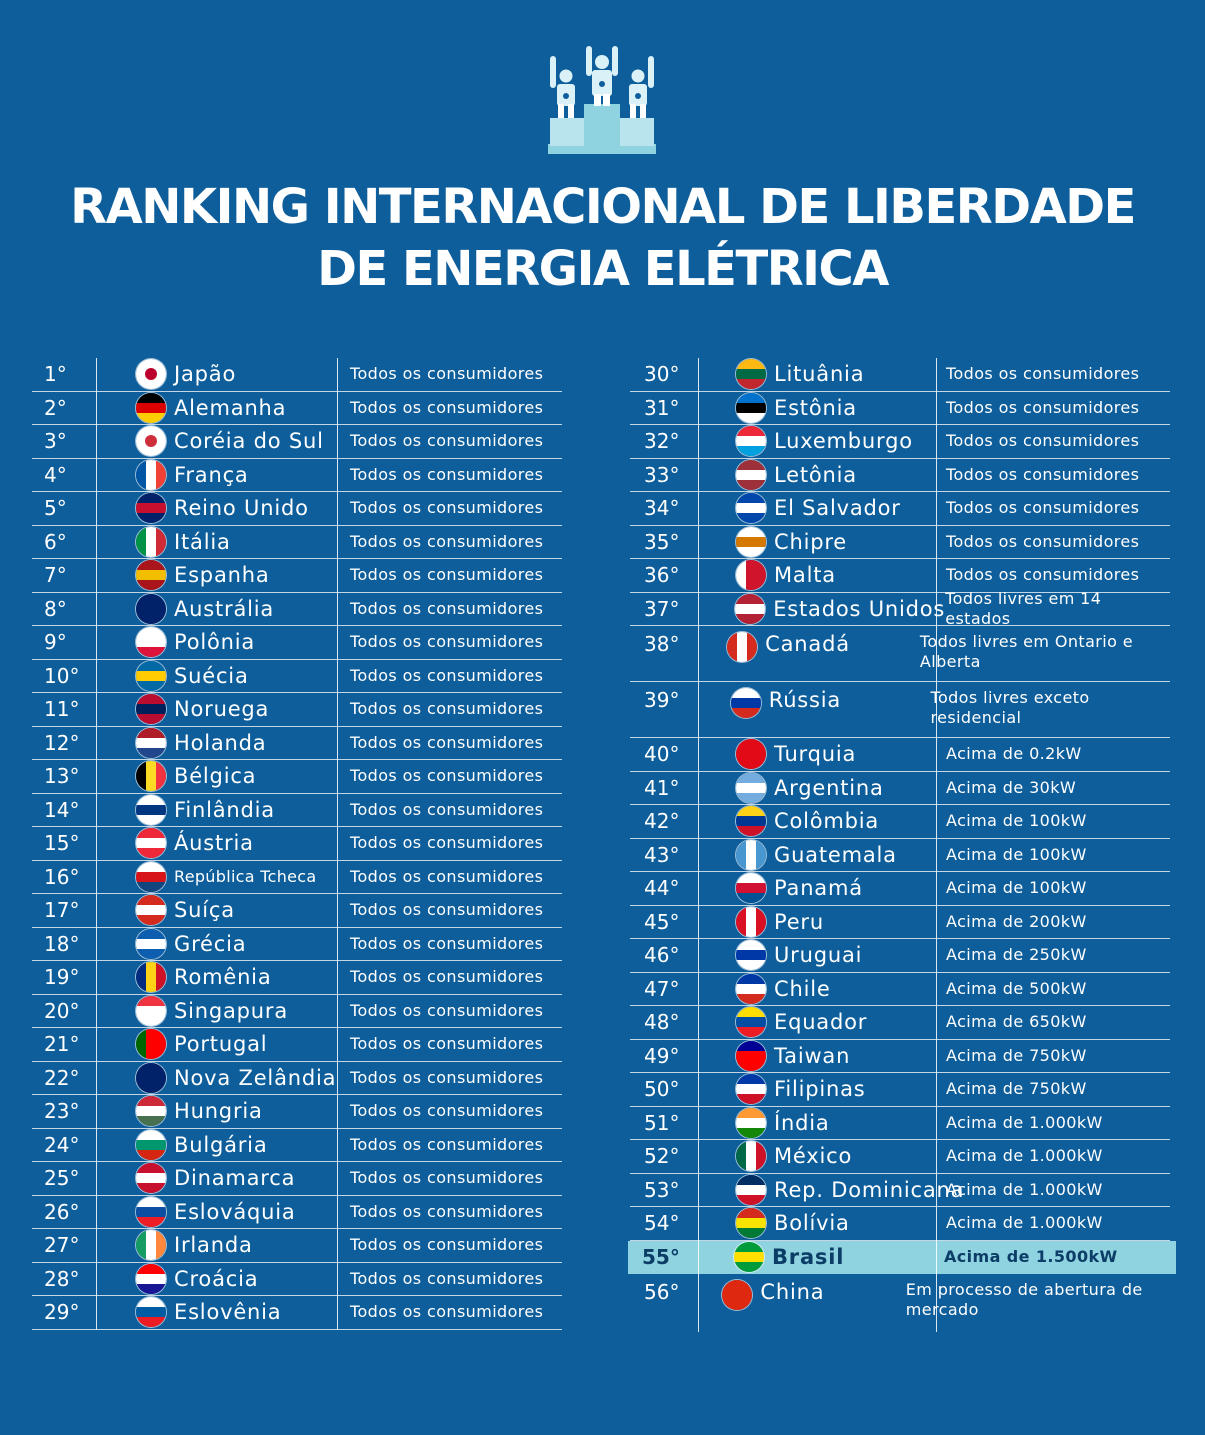  What do you see at coordinates (807, 644) in the screenshot?
I see `country-name: Canadá` at bounding box center [807, 644].